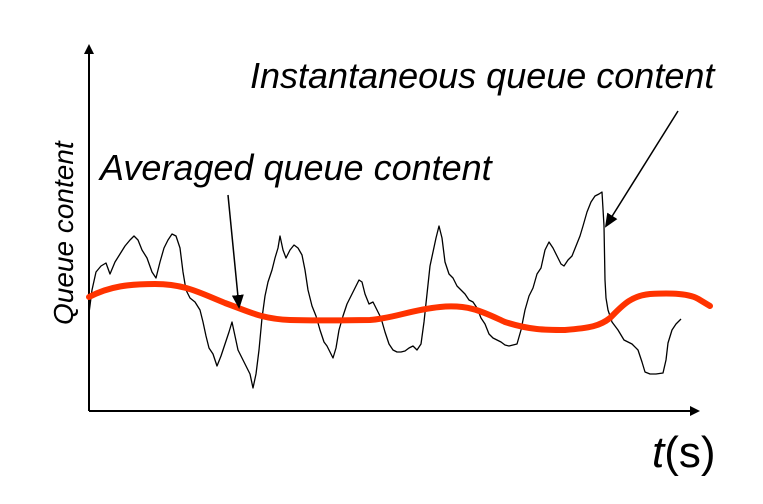 This screenshot has height=504, width=763. I want to click on x-axis-unit: (s), so click(689, 452).